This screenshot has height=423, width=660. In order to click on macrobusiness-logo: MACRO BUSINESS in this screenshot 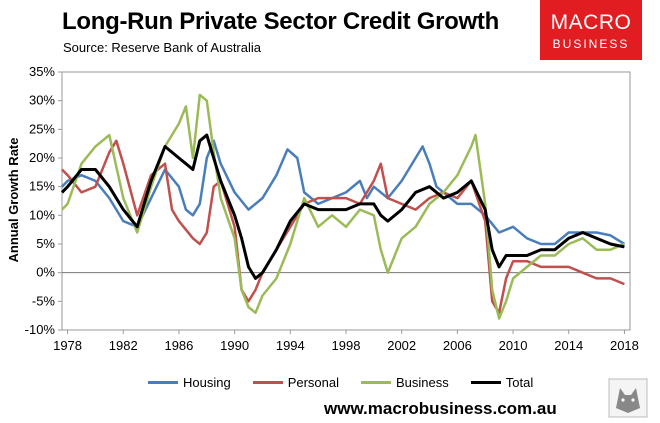, I will do `click(591, 30)`.